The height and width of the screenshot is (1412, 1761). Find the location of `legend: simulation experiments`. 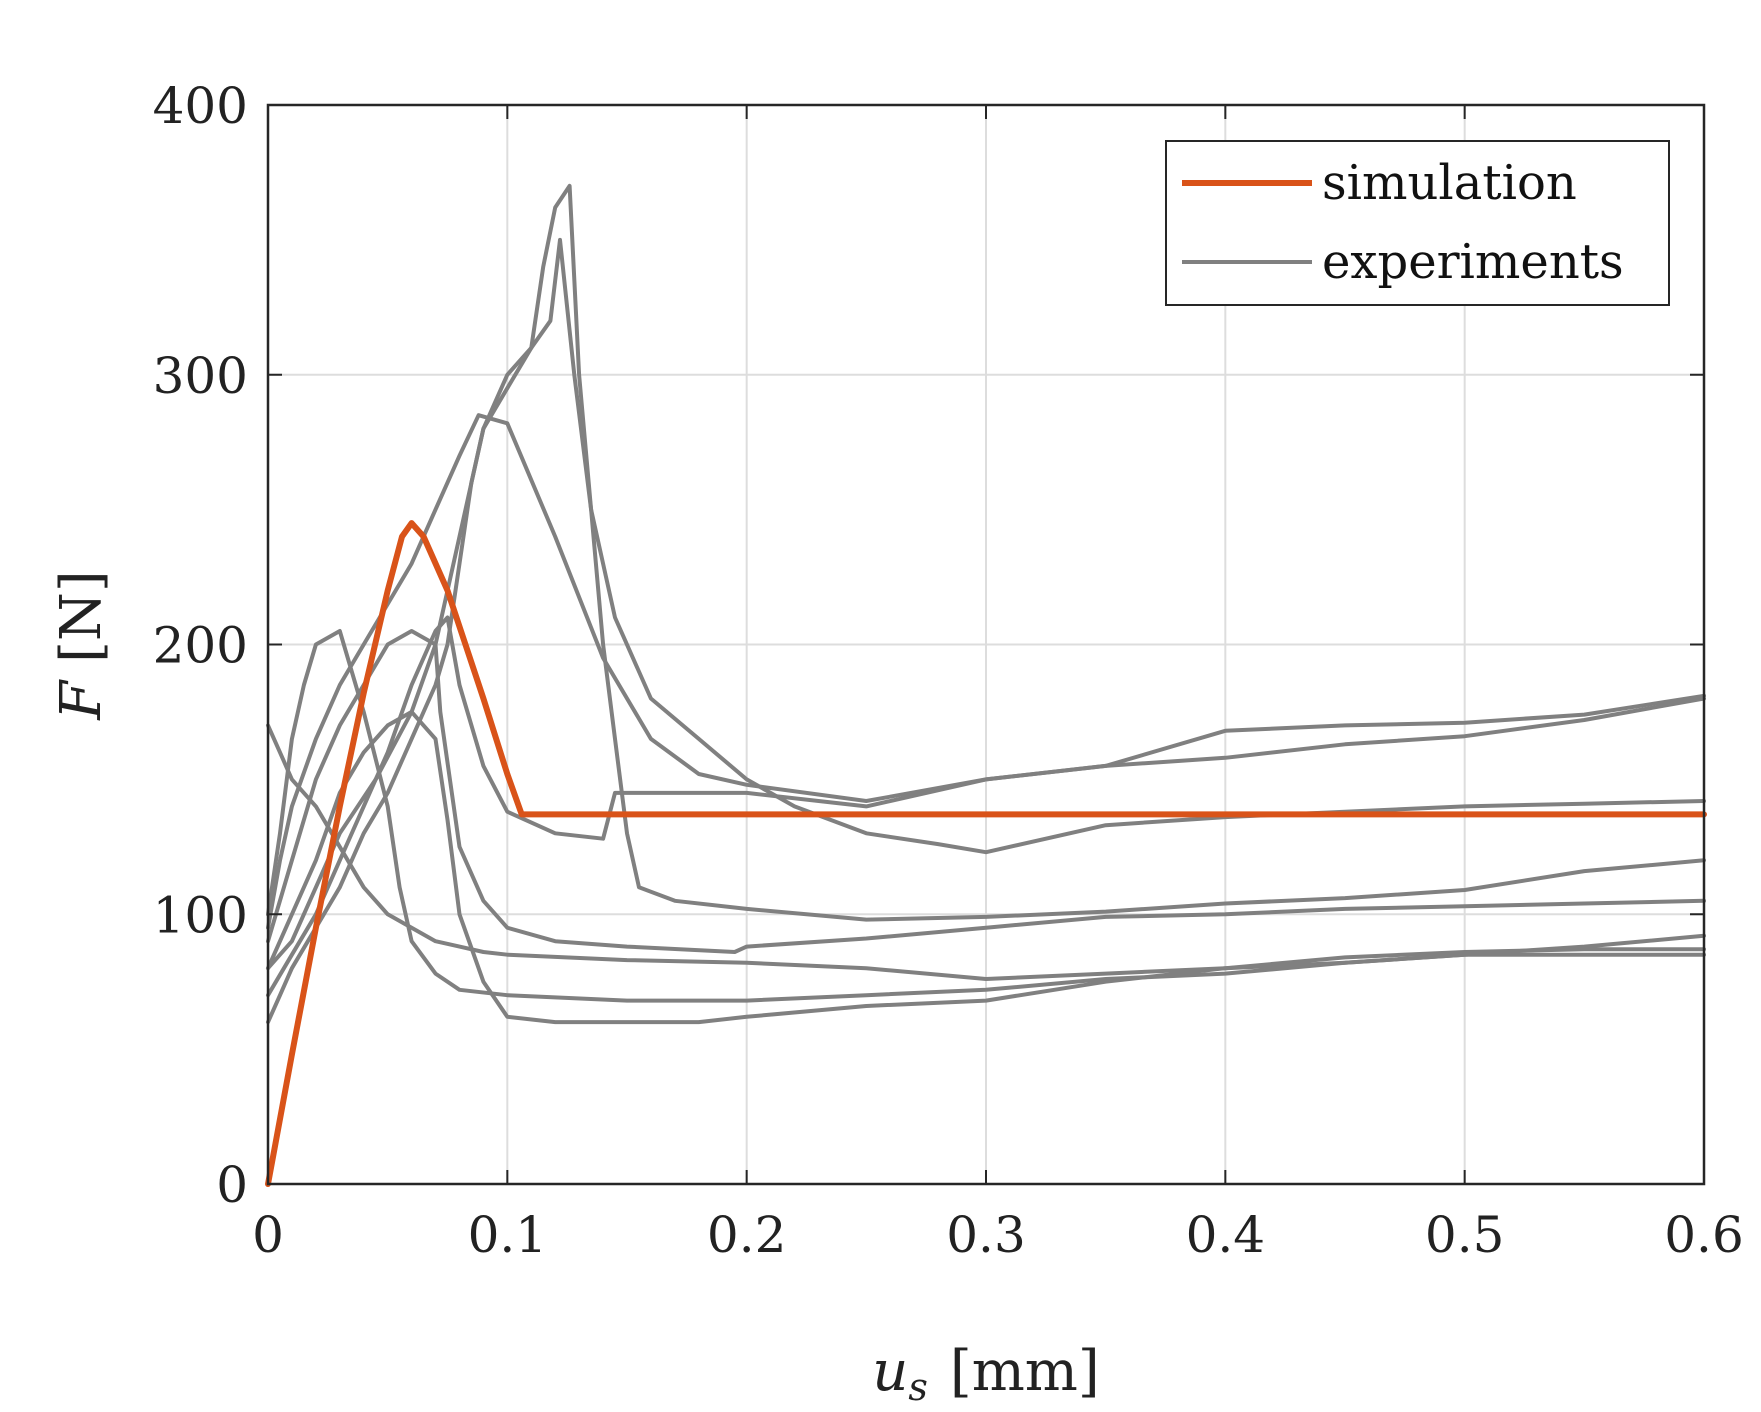

legend: simulation experiments is located at coordinates (1417, 223).